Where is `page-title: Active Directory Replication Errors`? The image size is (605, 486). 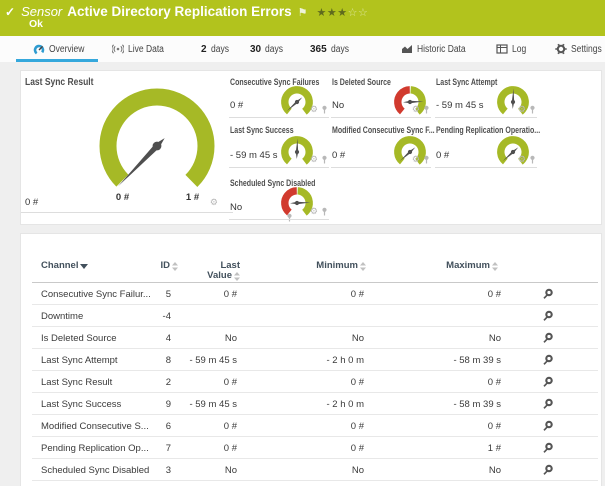 page-title: Active Directory Replication Errors is located at coordinates (179, 11).